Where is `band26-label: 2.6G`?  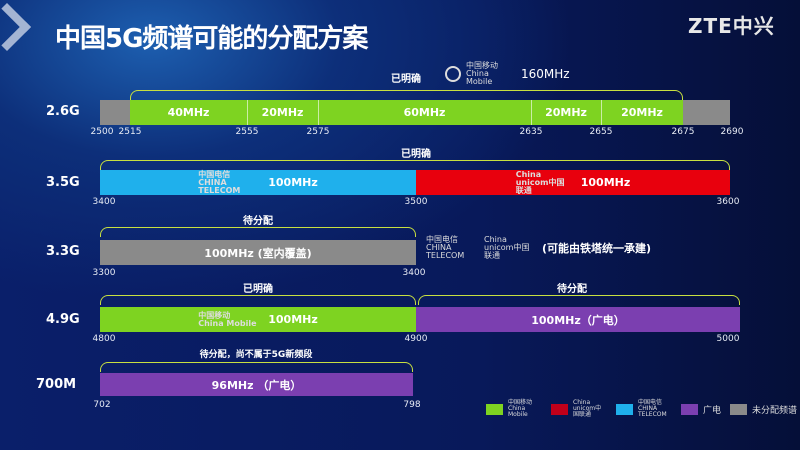 band26-label: 2.6G is located at coordinates (63, 111).